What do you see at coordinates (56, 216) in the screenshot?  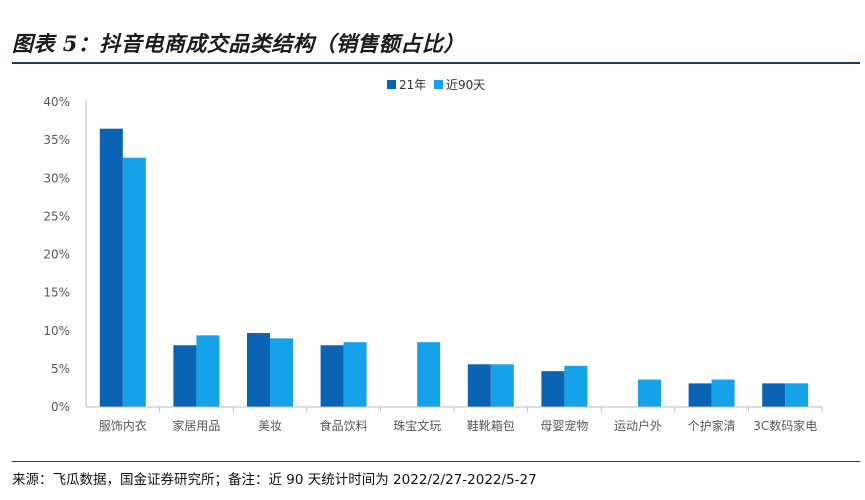 I see `y-tick-label: 25%` at bounding box center [56, 216].